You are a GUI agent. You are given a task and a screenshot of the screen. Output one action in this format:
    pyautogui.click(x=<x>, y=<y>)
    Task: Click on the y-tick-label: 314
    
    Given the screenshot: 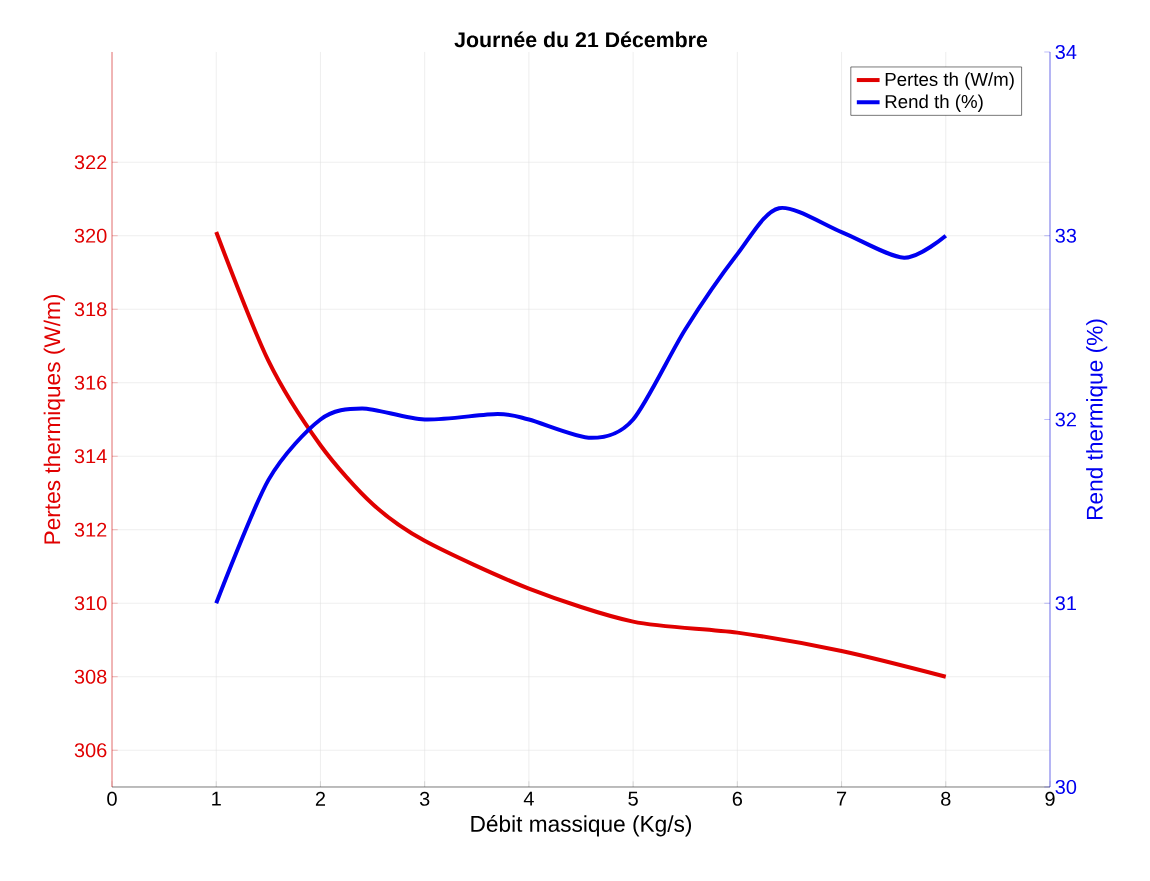 What is the action you would take?
    pyautogui.click(x=90, y=456)
    